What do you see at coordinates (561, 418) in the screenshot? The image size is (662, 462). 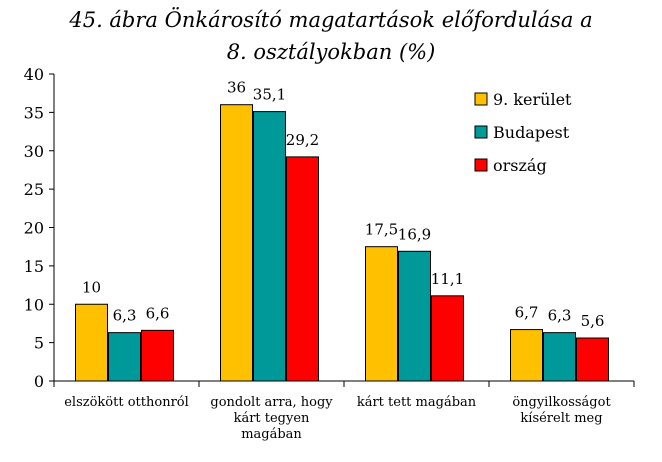 I see `x-category-label: kísérelt meg` at bounding box center [561, 418].